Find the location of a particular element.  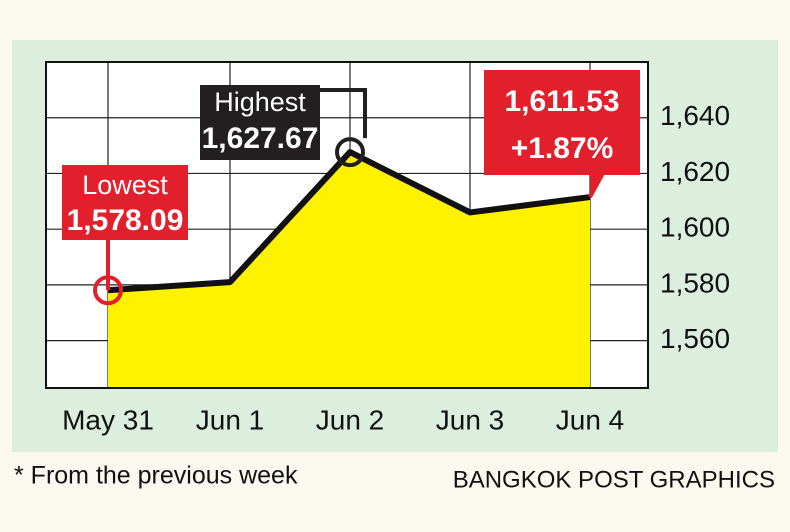

annotation-text: Highest is located at coordinates (260, 102).